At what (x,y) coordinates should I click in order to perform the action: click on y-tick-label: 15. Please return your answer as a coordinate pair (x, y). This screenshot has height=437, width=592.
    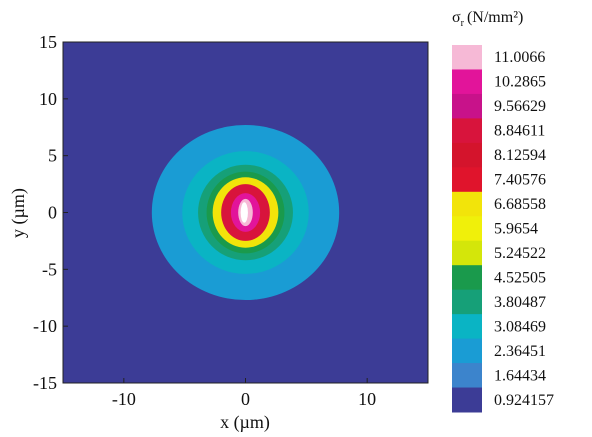
    Looking at the image, I should click on (48, 42).